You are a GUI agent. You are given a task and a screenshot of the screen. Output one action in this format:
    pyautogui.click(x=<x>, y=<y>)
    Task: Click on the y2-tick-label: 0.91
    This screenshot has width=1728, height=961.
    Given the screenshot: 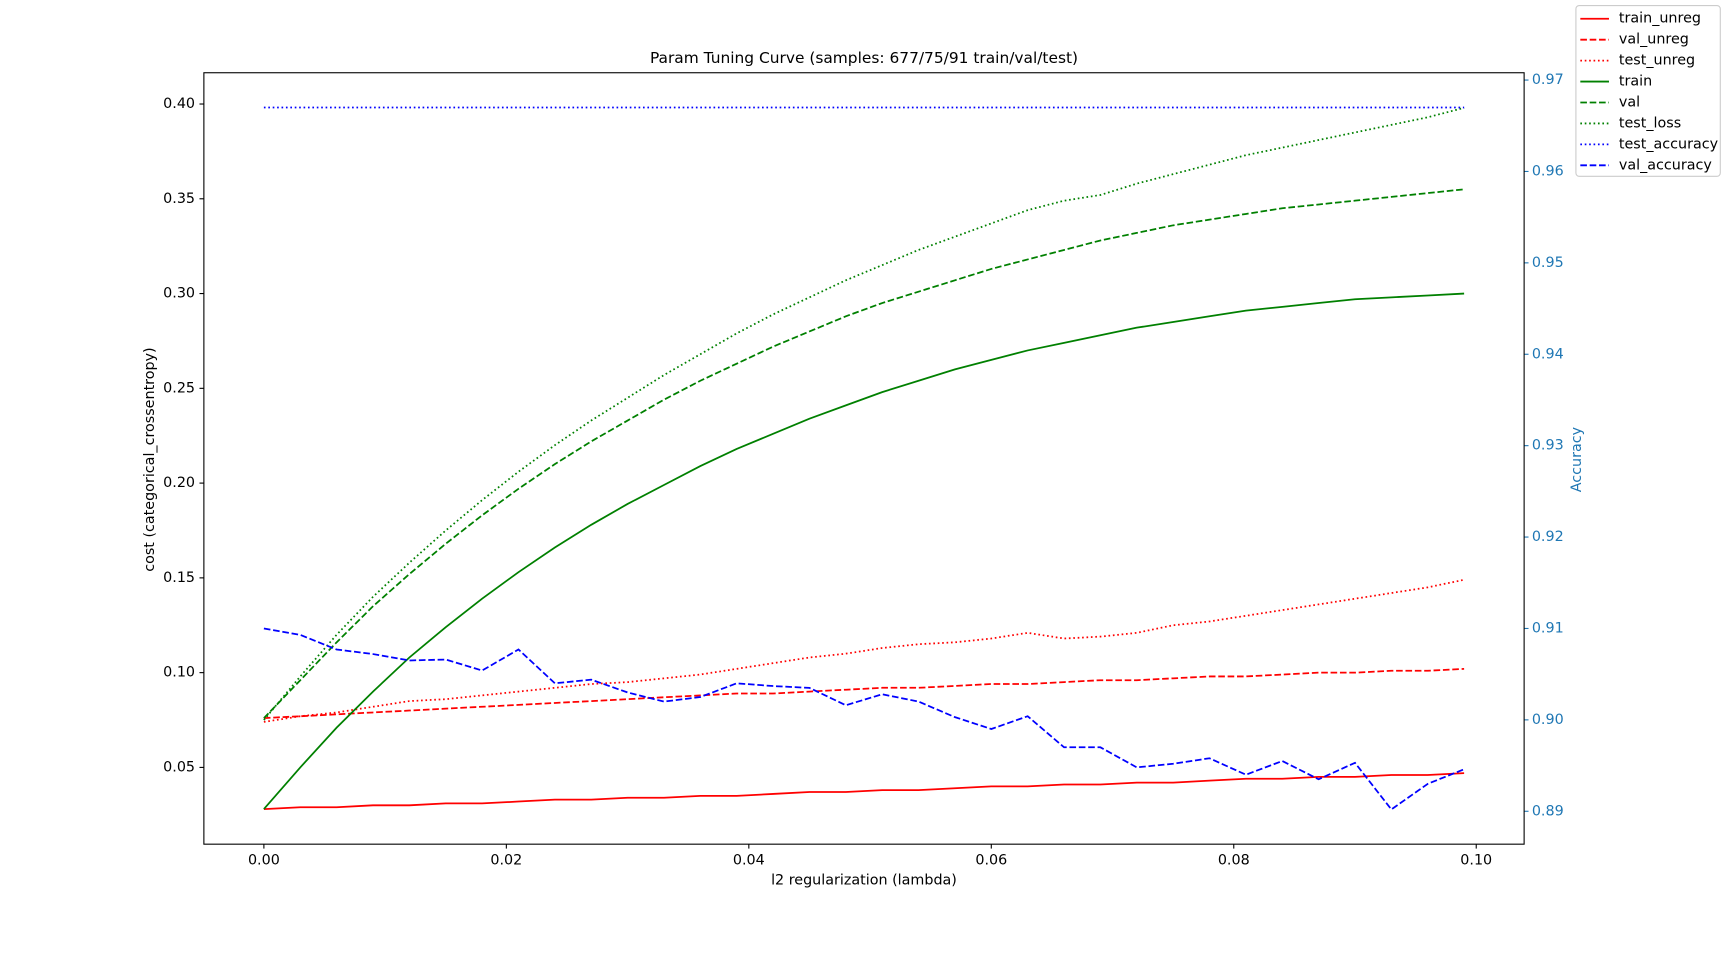 What is the action you would take?
    pyautogui.click(x=1548, y=628)
    